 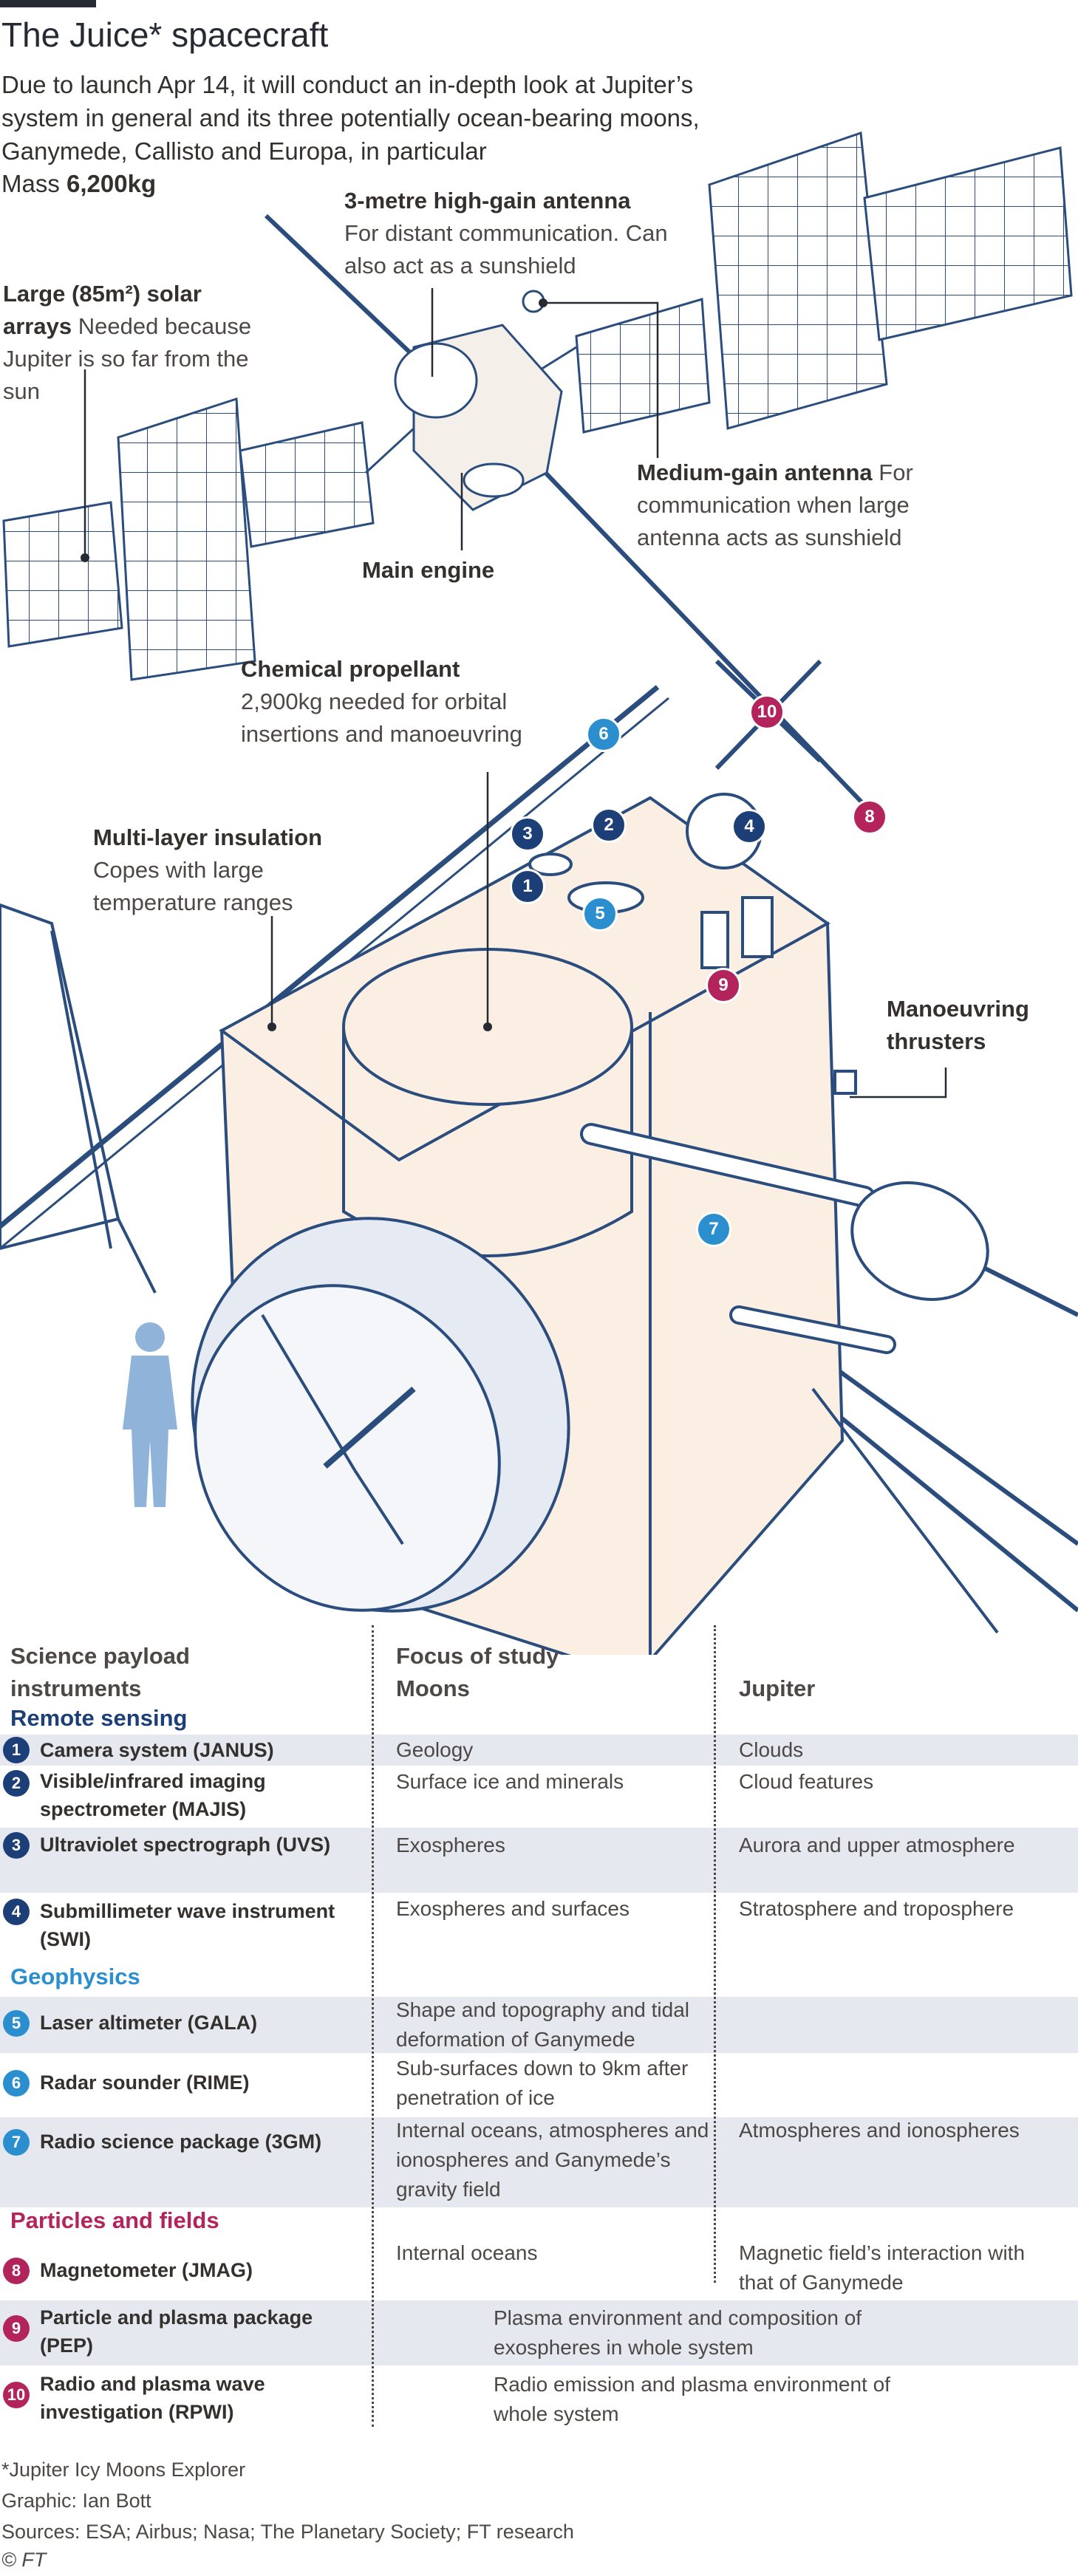 What do you see at coordinates (487, 201) in the screenshot?
I see `callout-hga-title: 3-metre high-gain antenna` at bounding box center [487, 201].